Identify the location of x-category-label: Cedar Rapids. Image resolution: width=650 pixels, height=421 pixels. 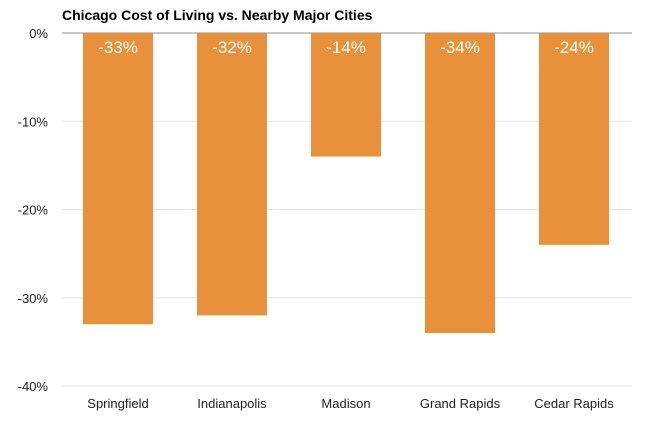
(574, 403).